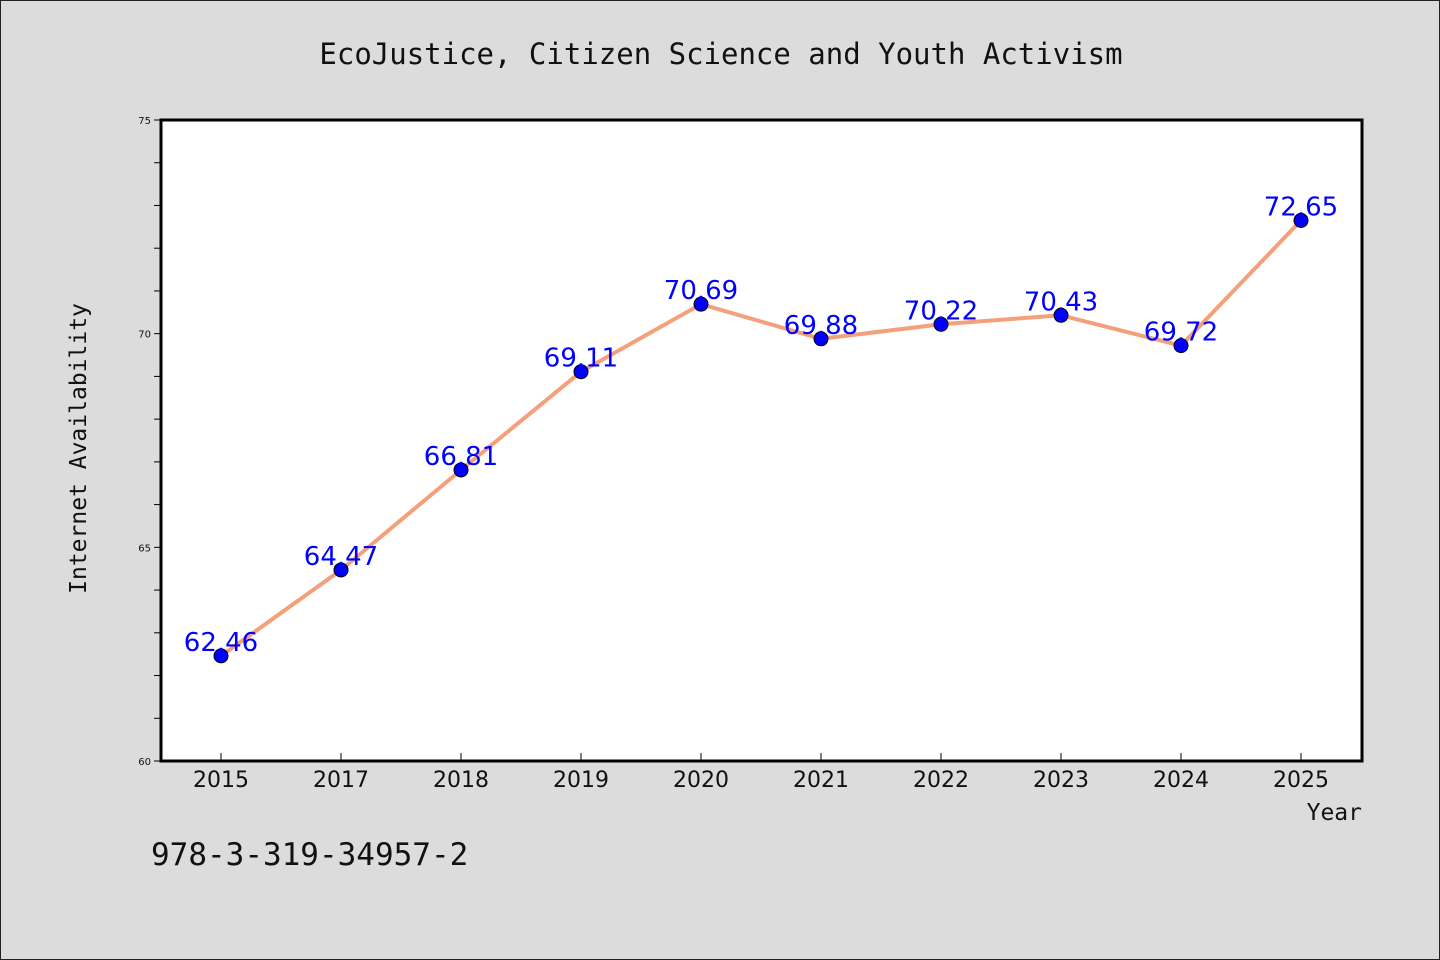  What do you see at coordinates (941, 780) in the screenshot?
I see `x-tick-label: 2022` at bounding box center [941, 780].